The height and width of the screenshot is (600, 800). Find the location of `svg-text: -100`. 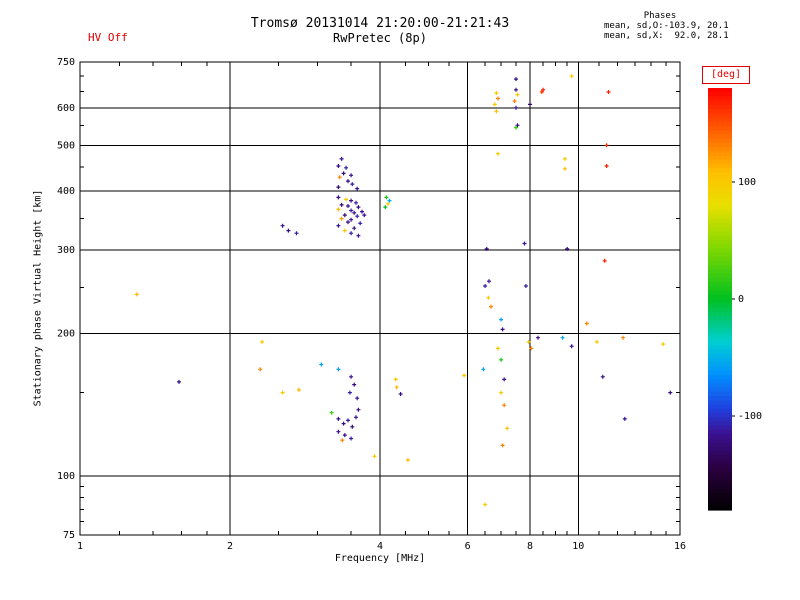

svg-text: -100 is located at coordinates (750, 416).